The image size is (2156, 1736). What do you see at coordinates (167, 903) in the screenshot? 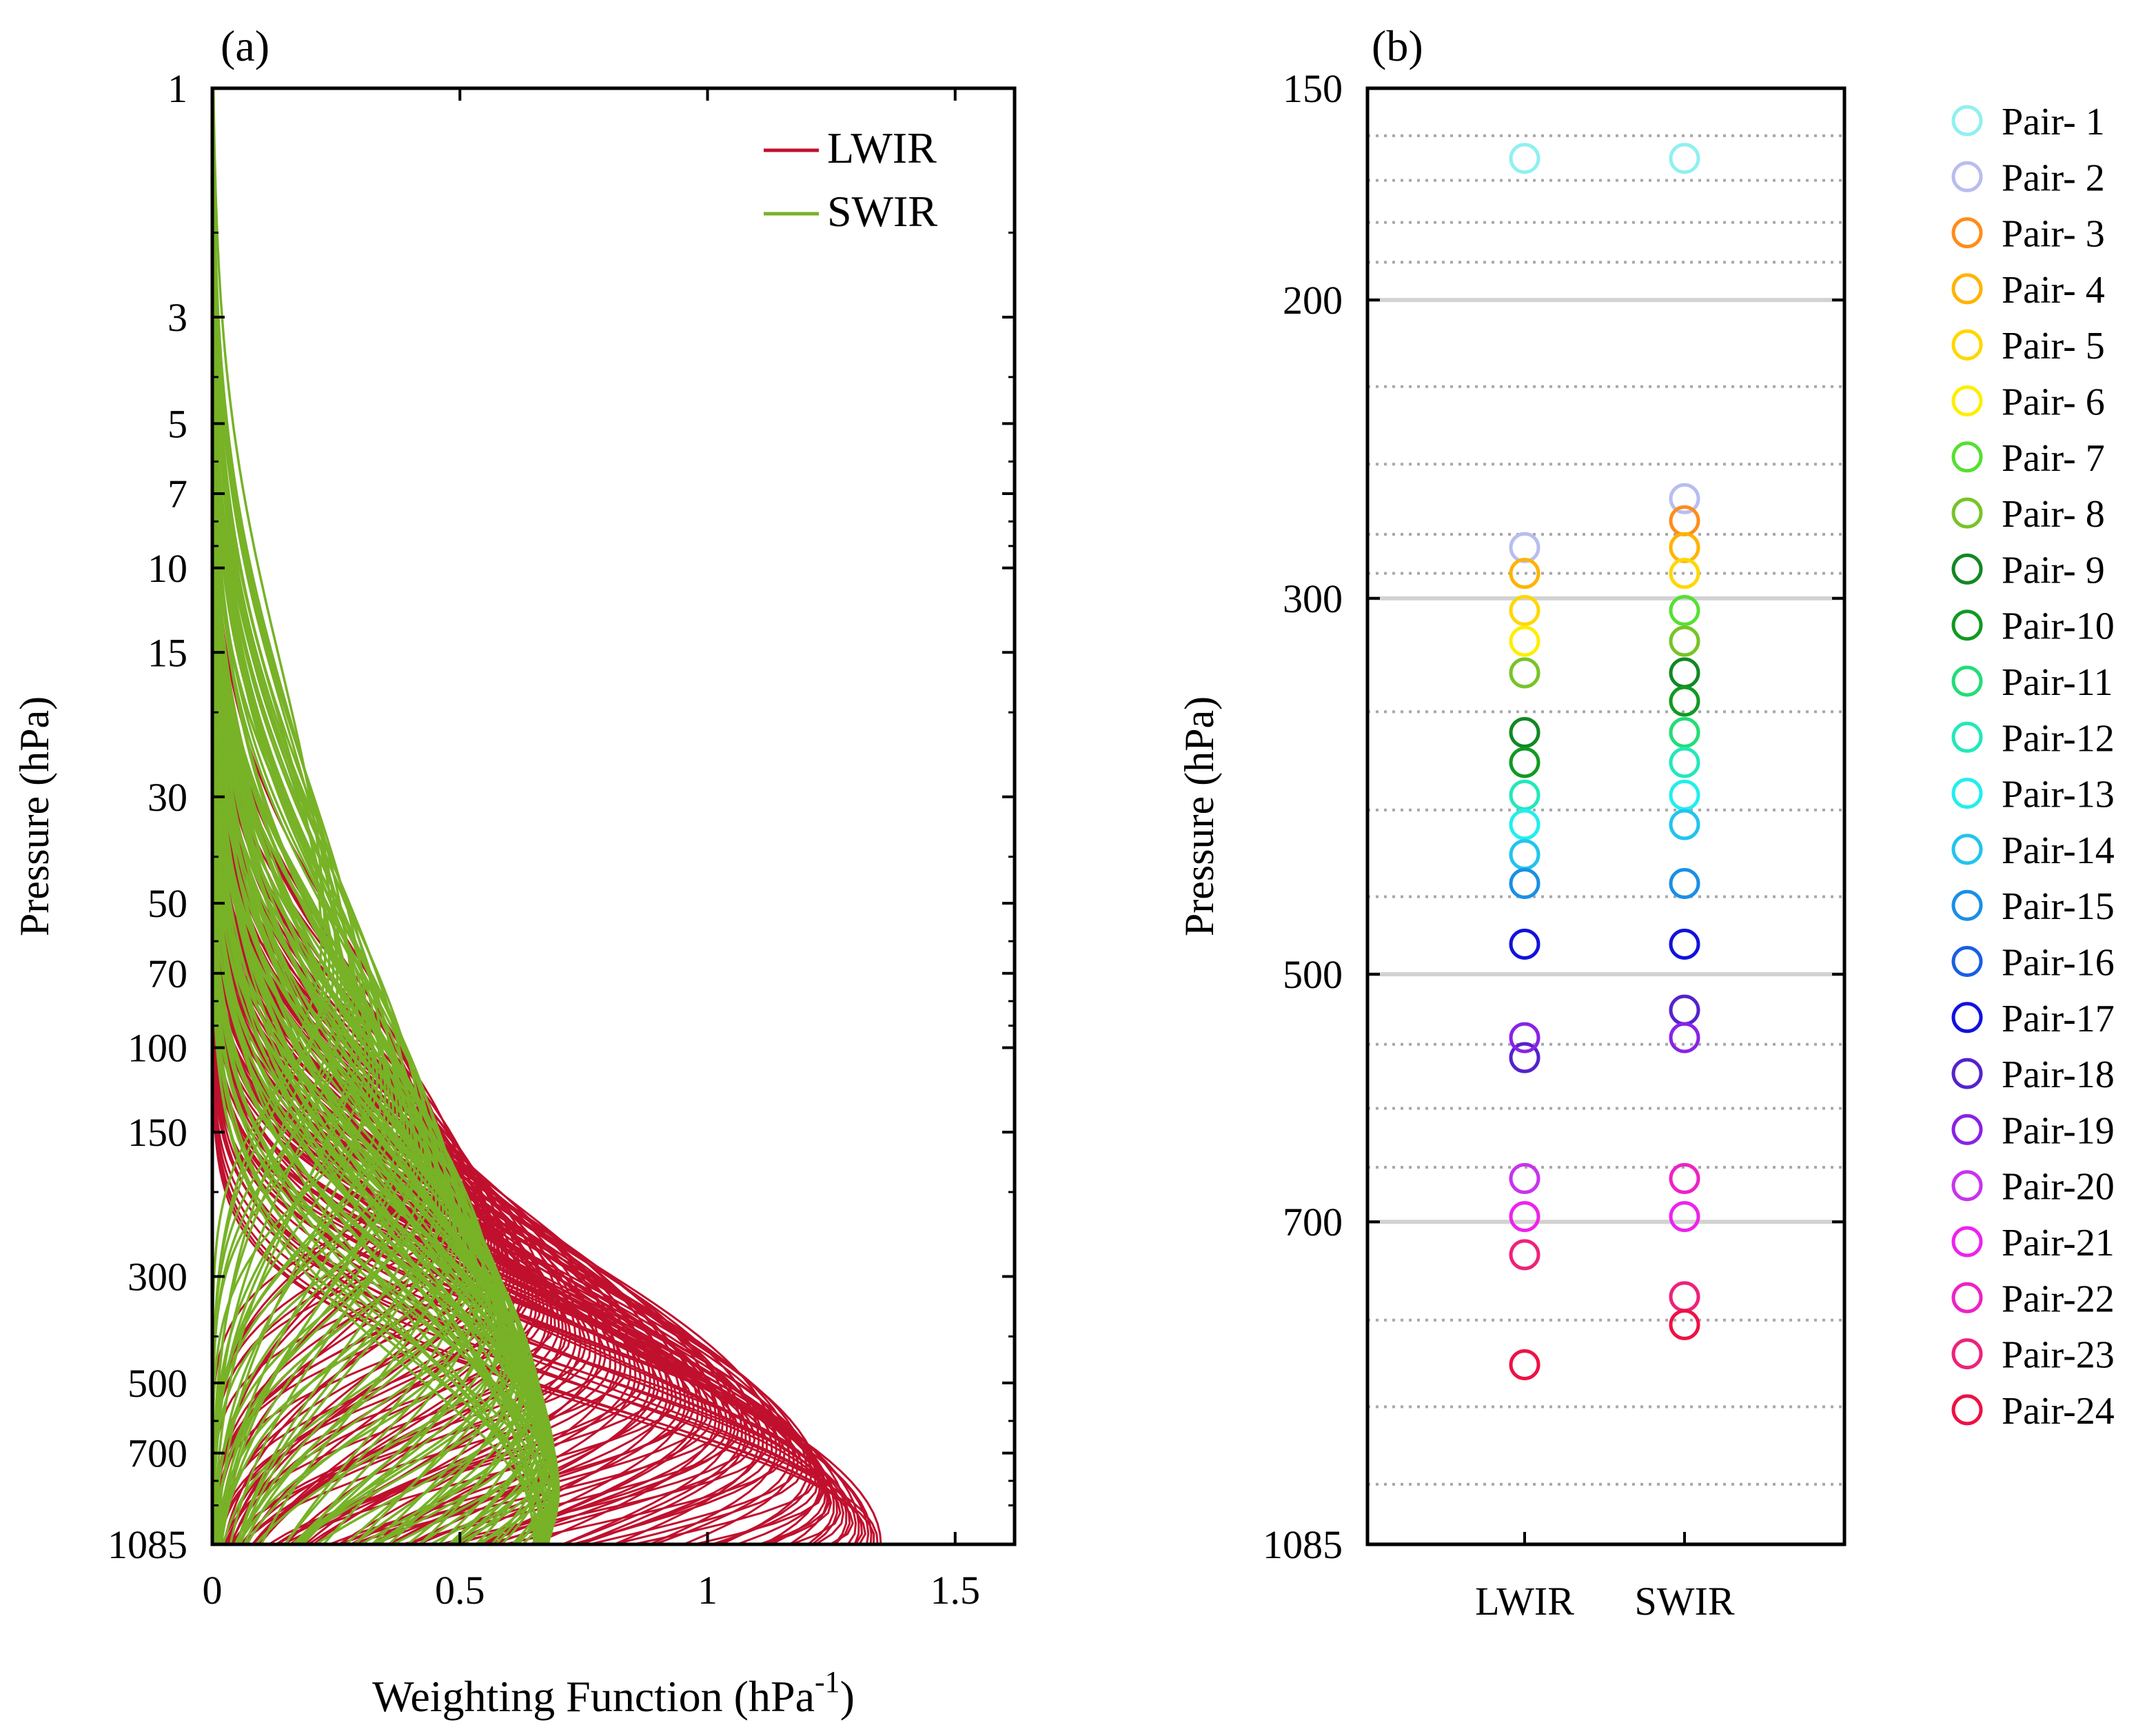
I see `y-tick-label-a: 50` at bounding box center [167, 903].